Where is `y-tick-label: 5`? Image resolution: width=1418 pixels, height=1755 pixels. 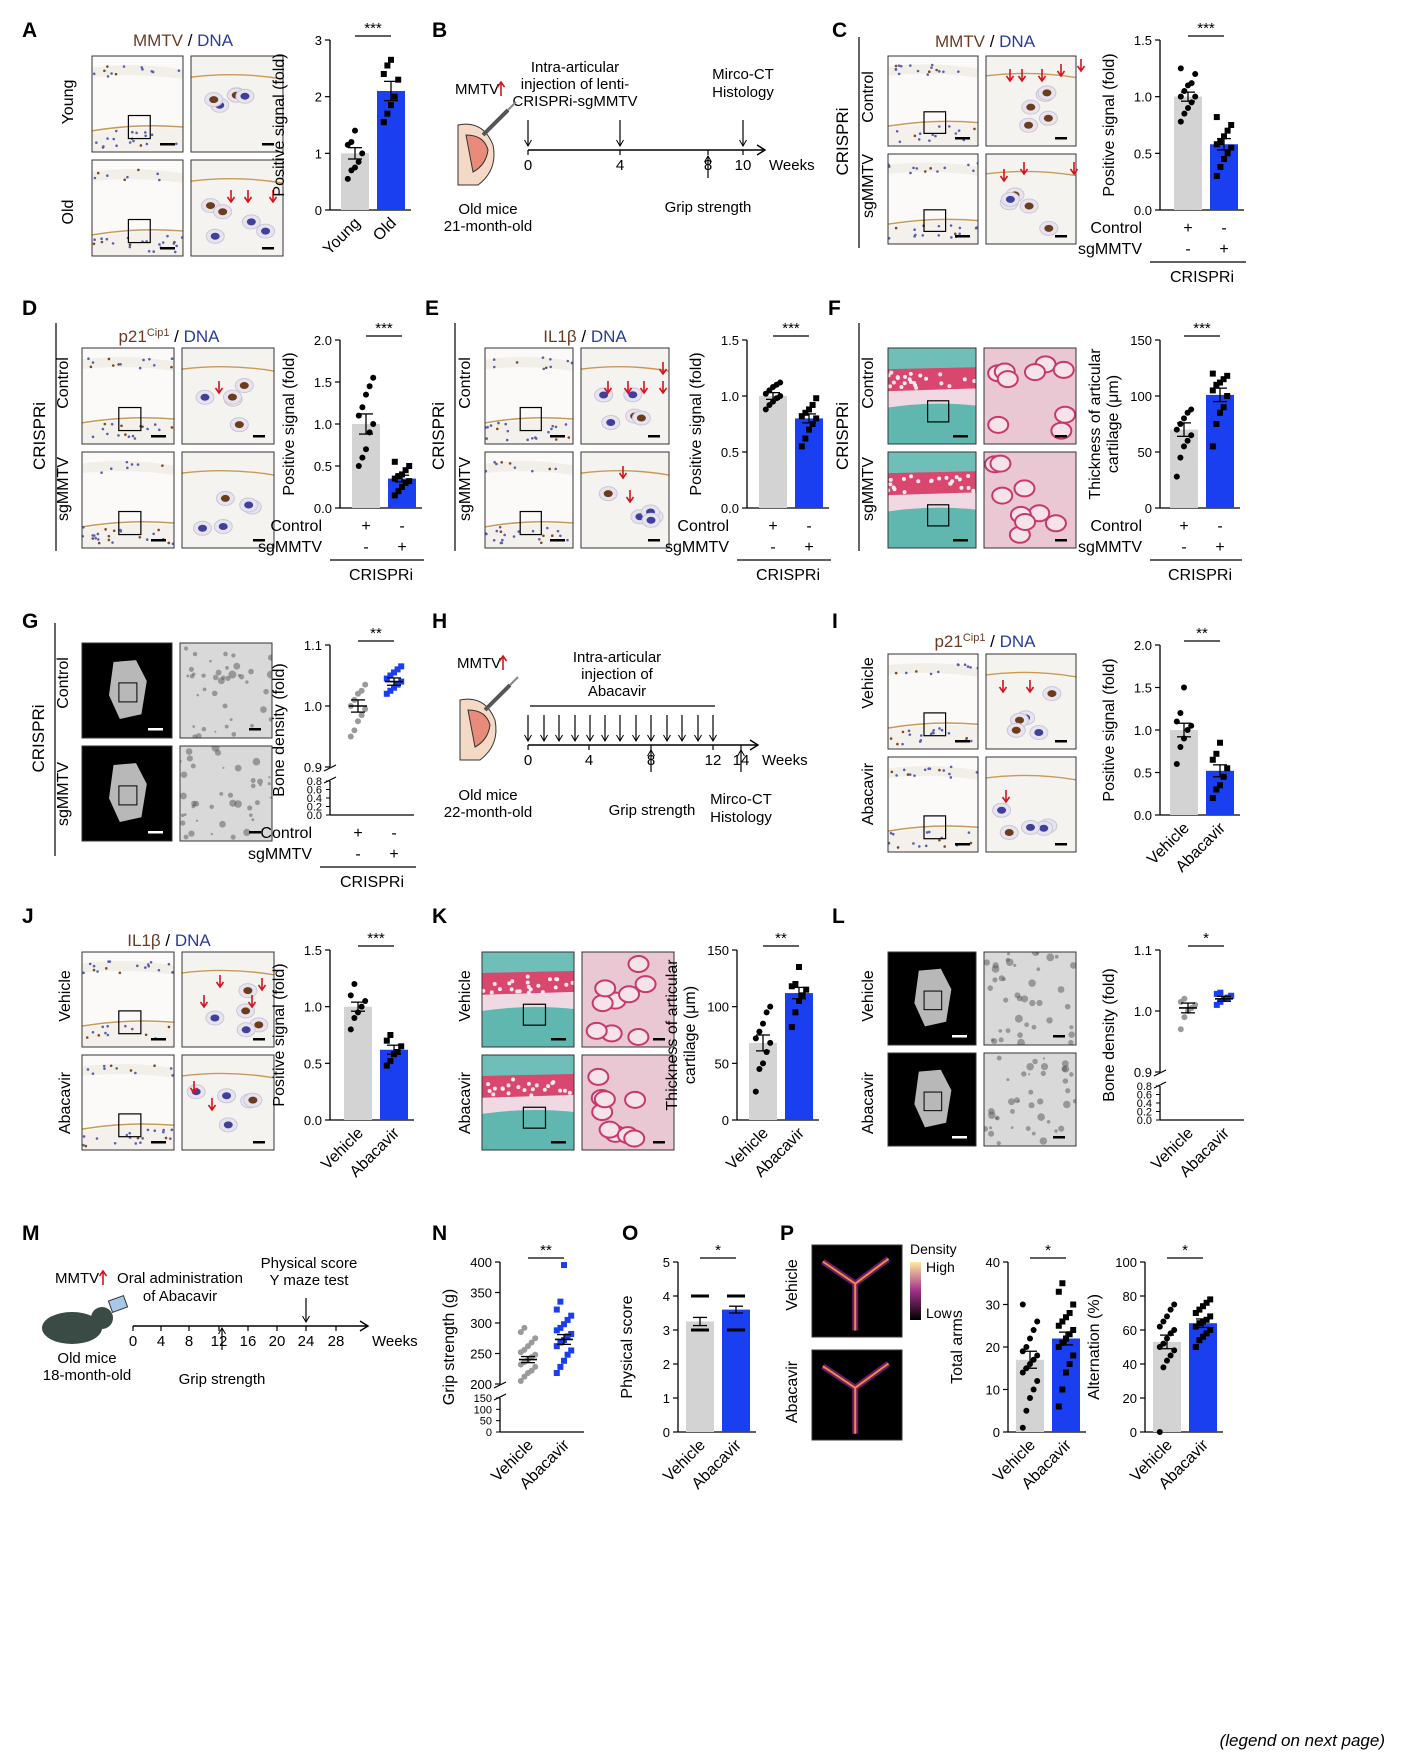
y-tick-label: 5 is located at coordinates (666, 1262).